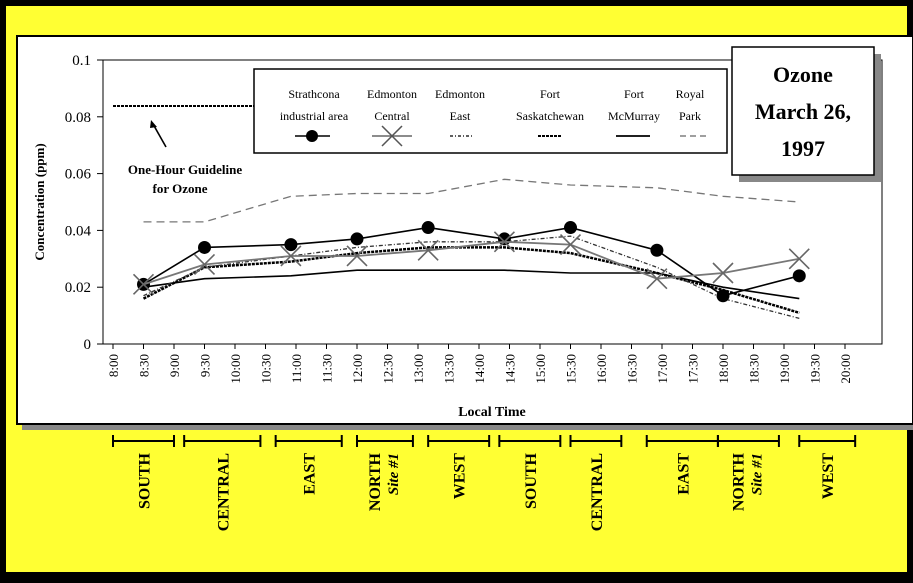 The width and height of the screenshot is (913, 583). Describe the element at coordinates (471, 284) in the screenshot. I see `series-line-fort-mcmurray` at that location.